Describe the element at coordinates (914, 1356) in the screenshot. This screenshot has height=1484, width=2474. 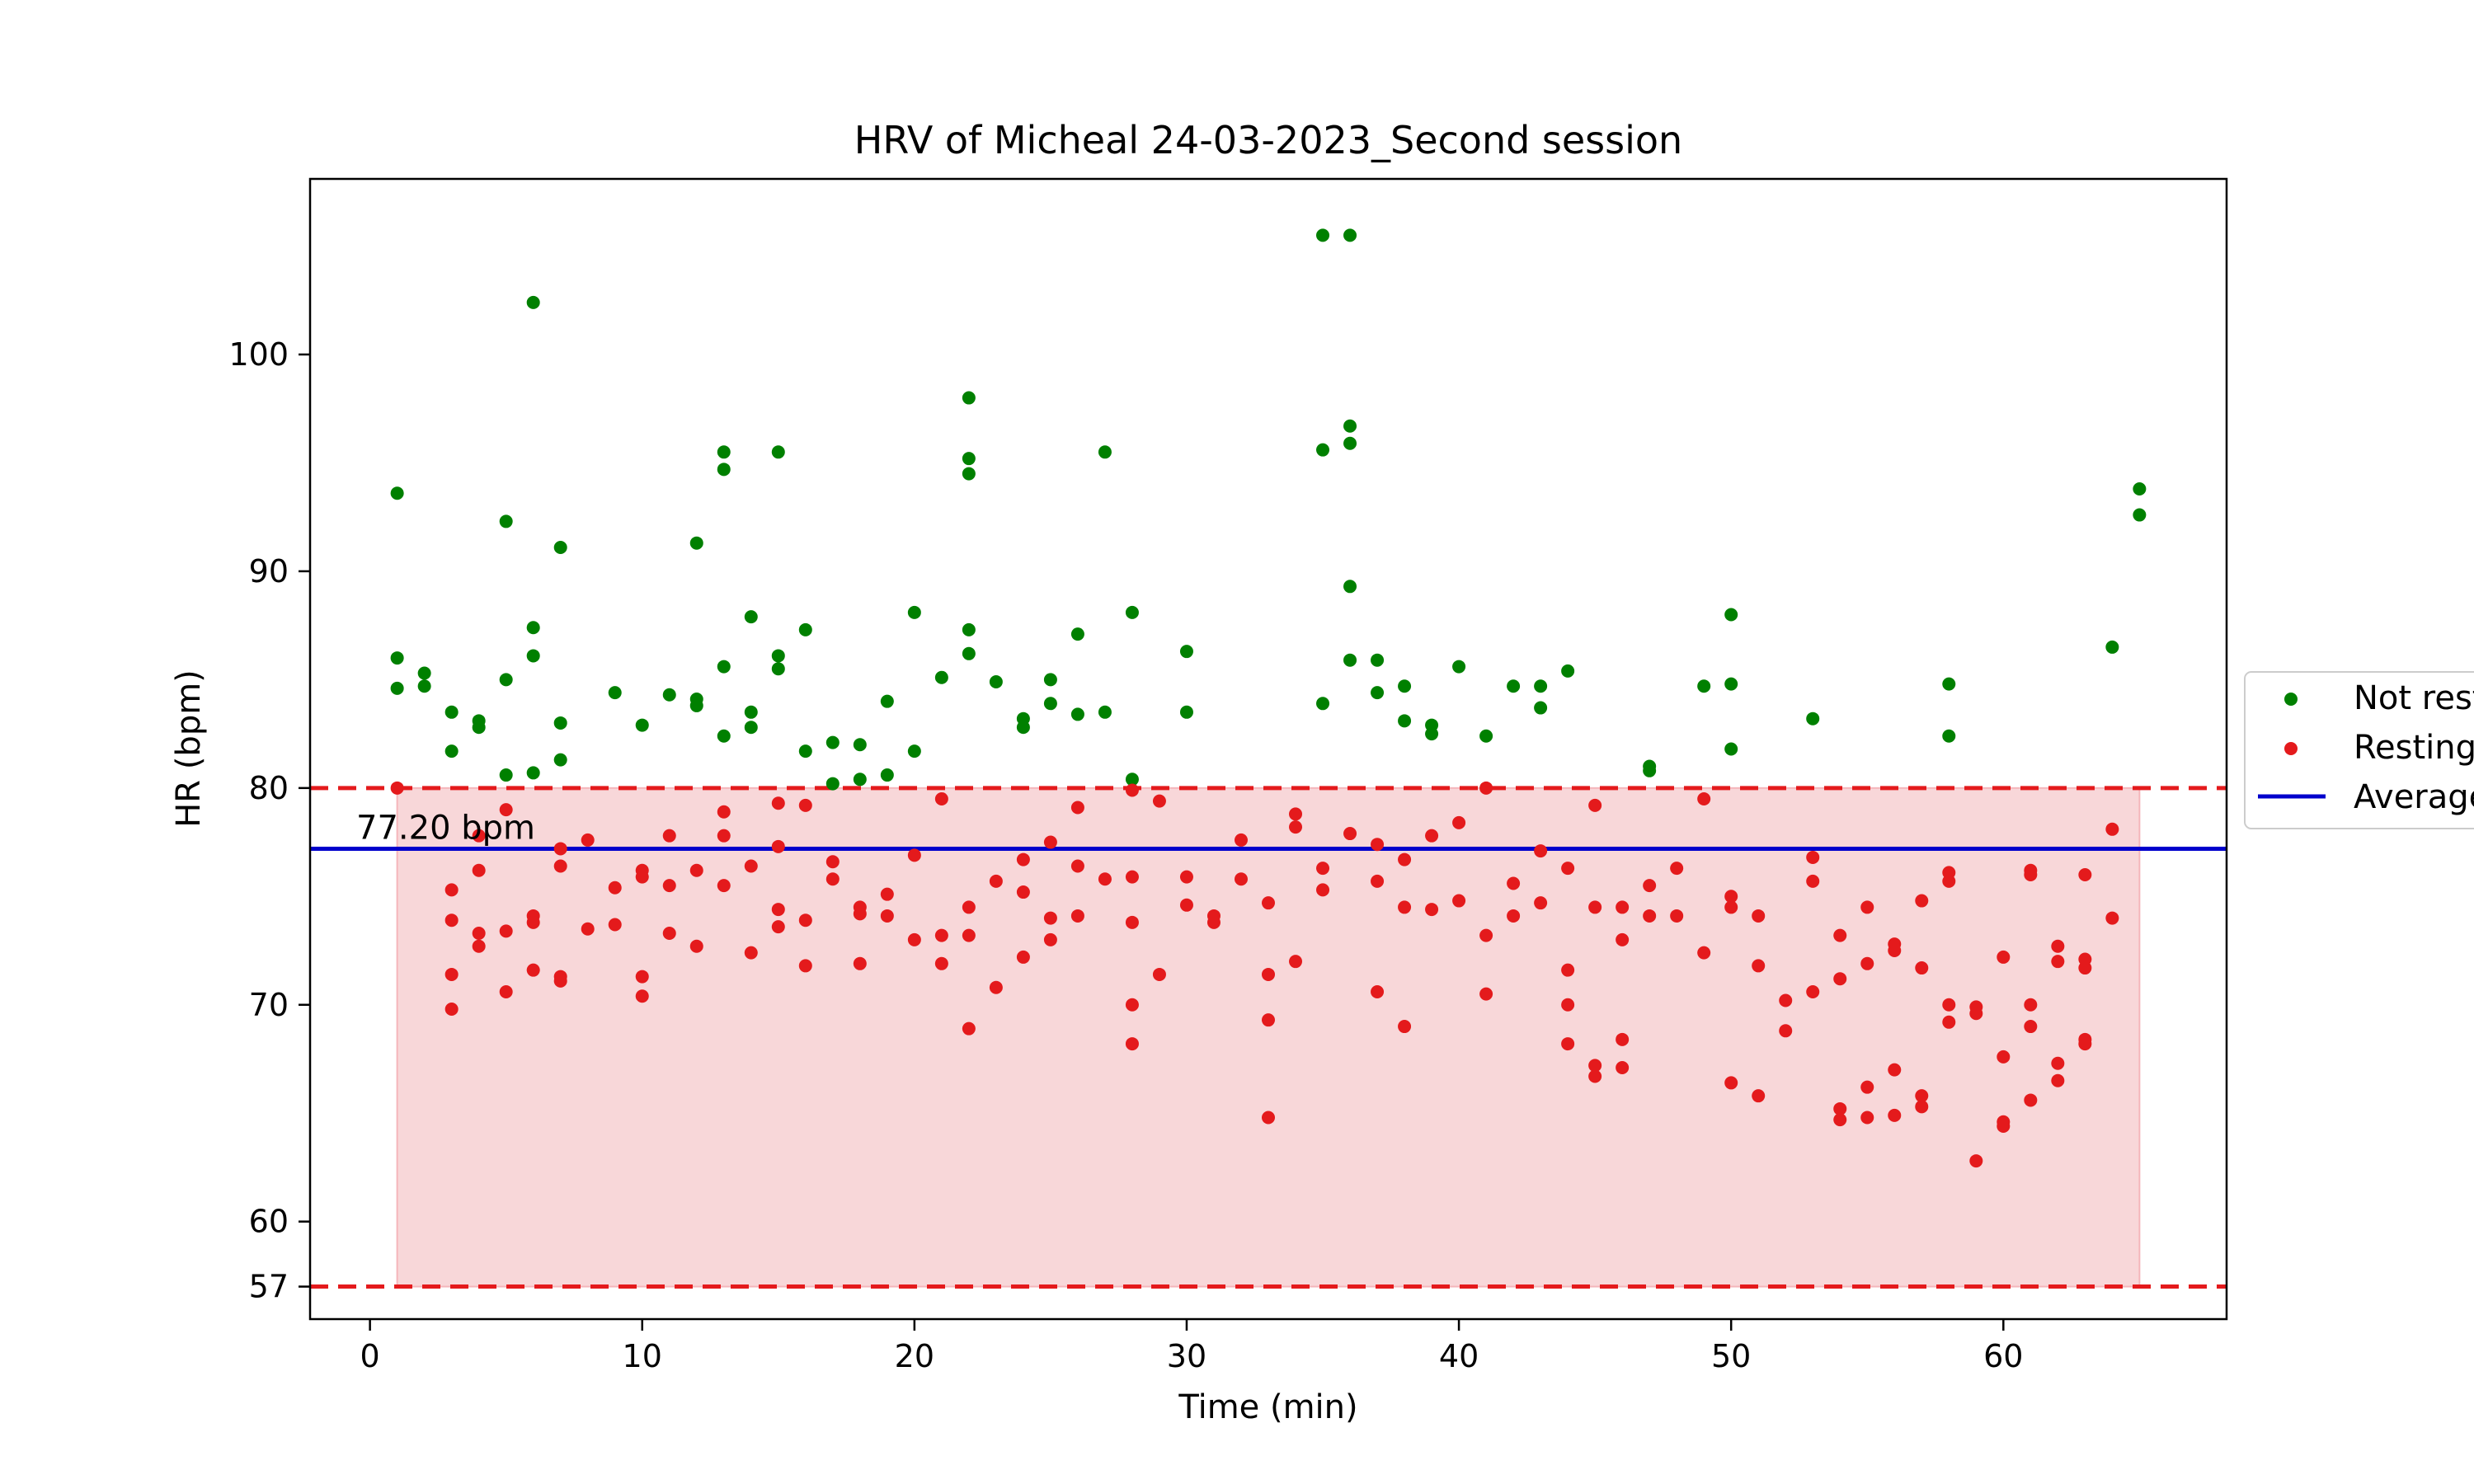
I see `x-tick-label: 20` at that location.